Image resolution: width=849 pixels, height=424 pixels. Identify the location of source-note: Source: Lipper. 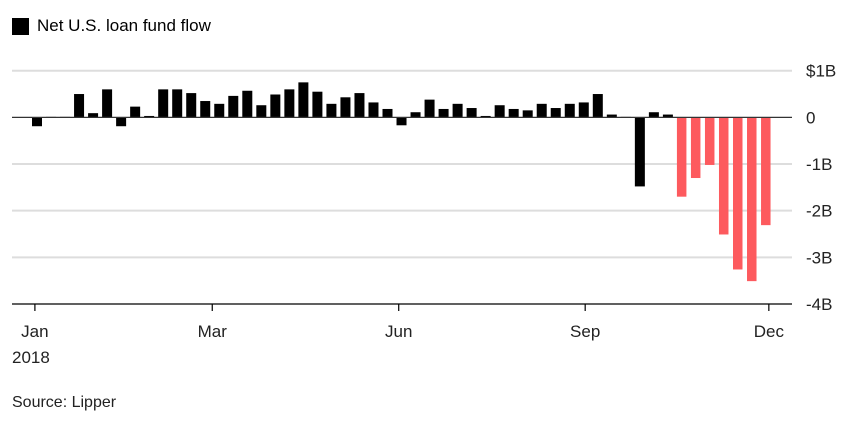
(64, 402).